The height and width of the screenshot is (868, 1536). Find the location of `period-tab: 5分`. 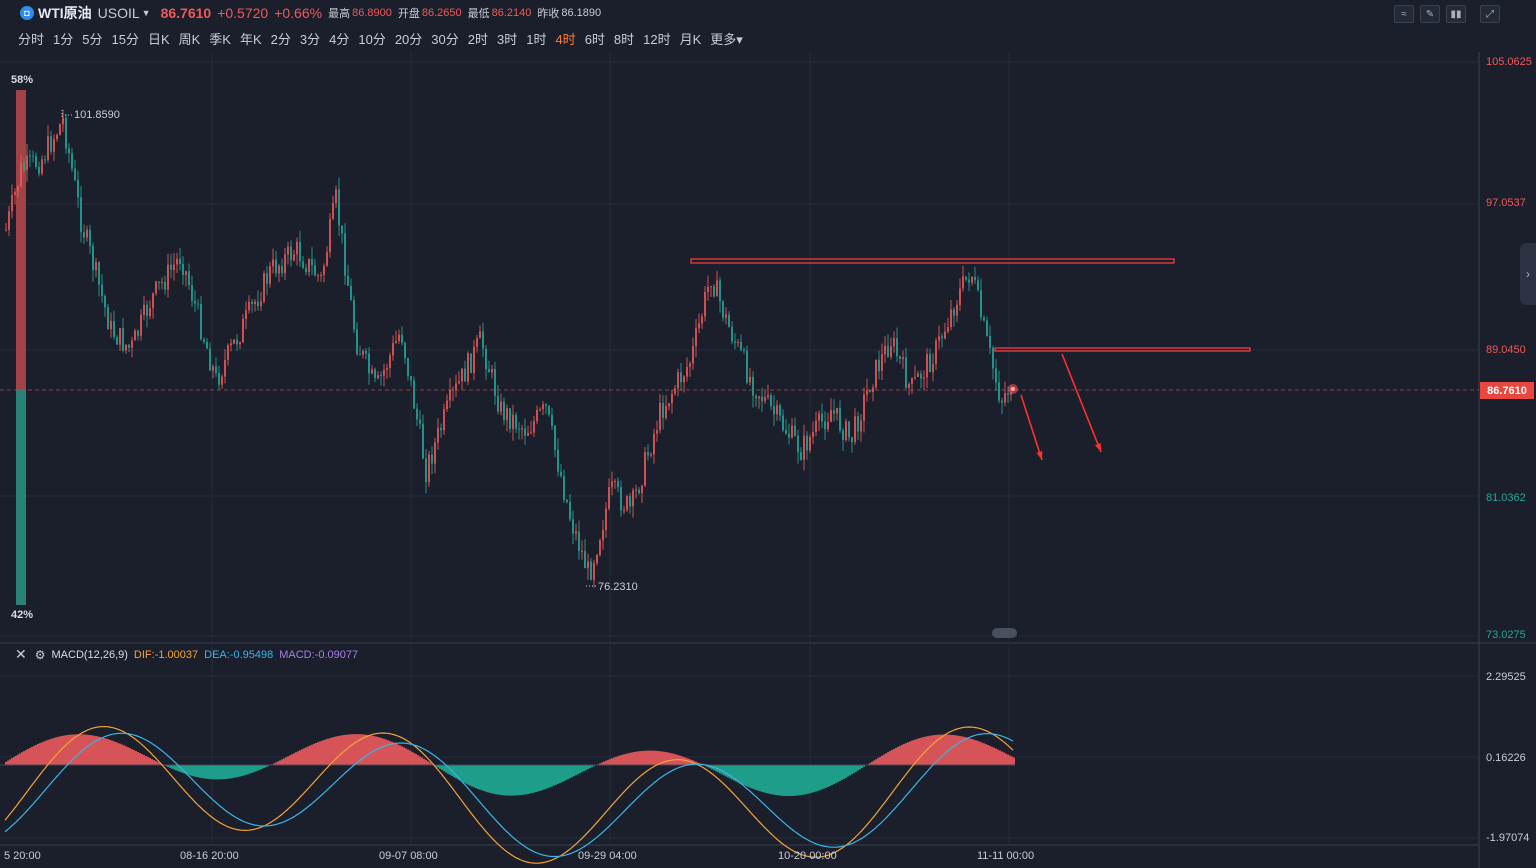

period-tab: 5分 is located at coordinates (92, 39).